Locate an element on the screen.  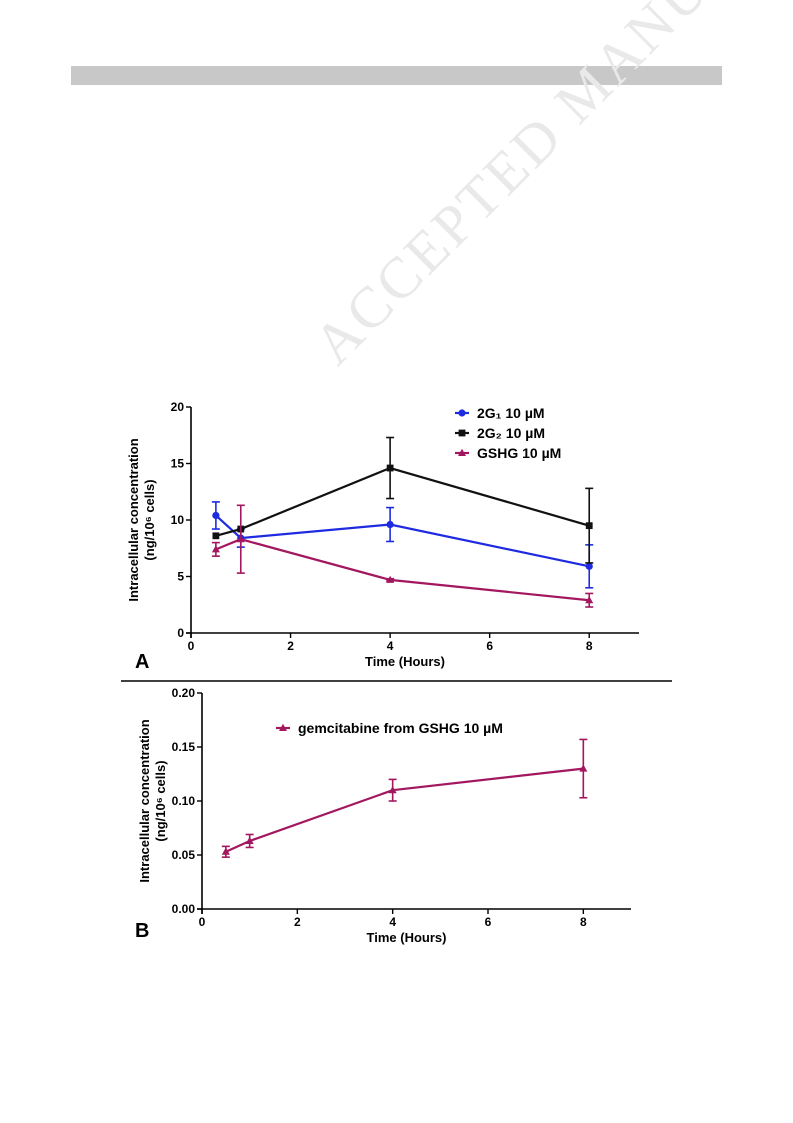
legend-label: gemcitabine from GSHG 10 µM is located at coordinates (400, 728).